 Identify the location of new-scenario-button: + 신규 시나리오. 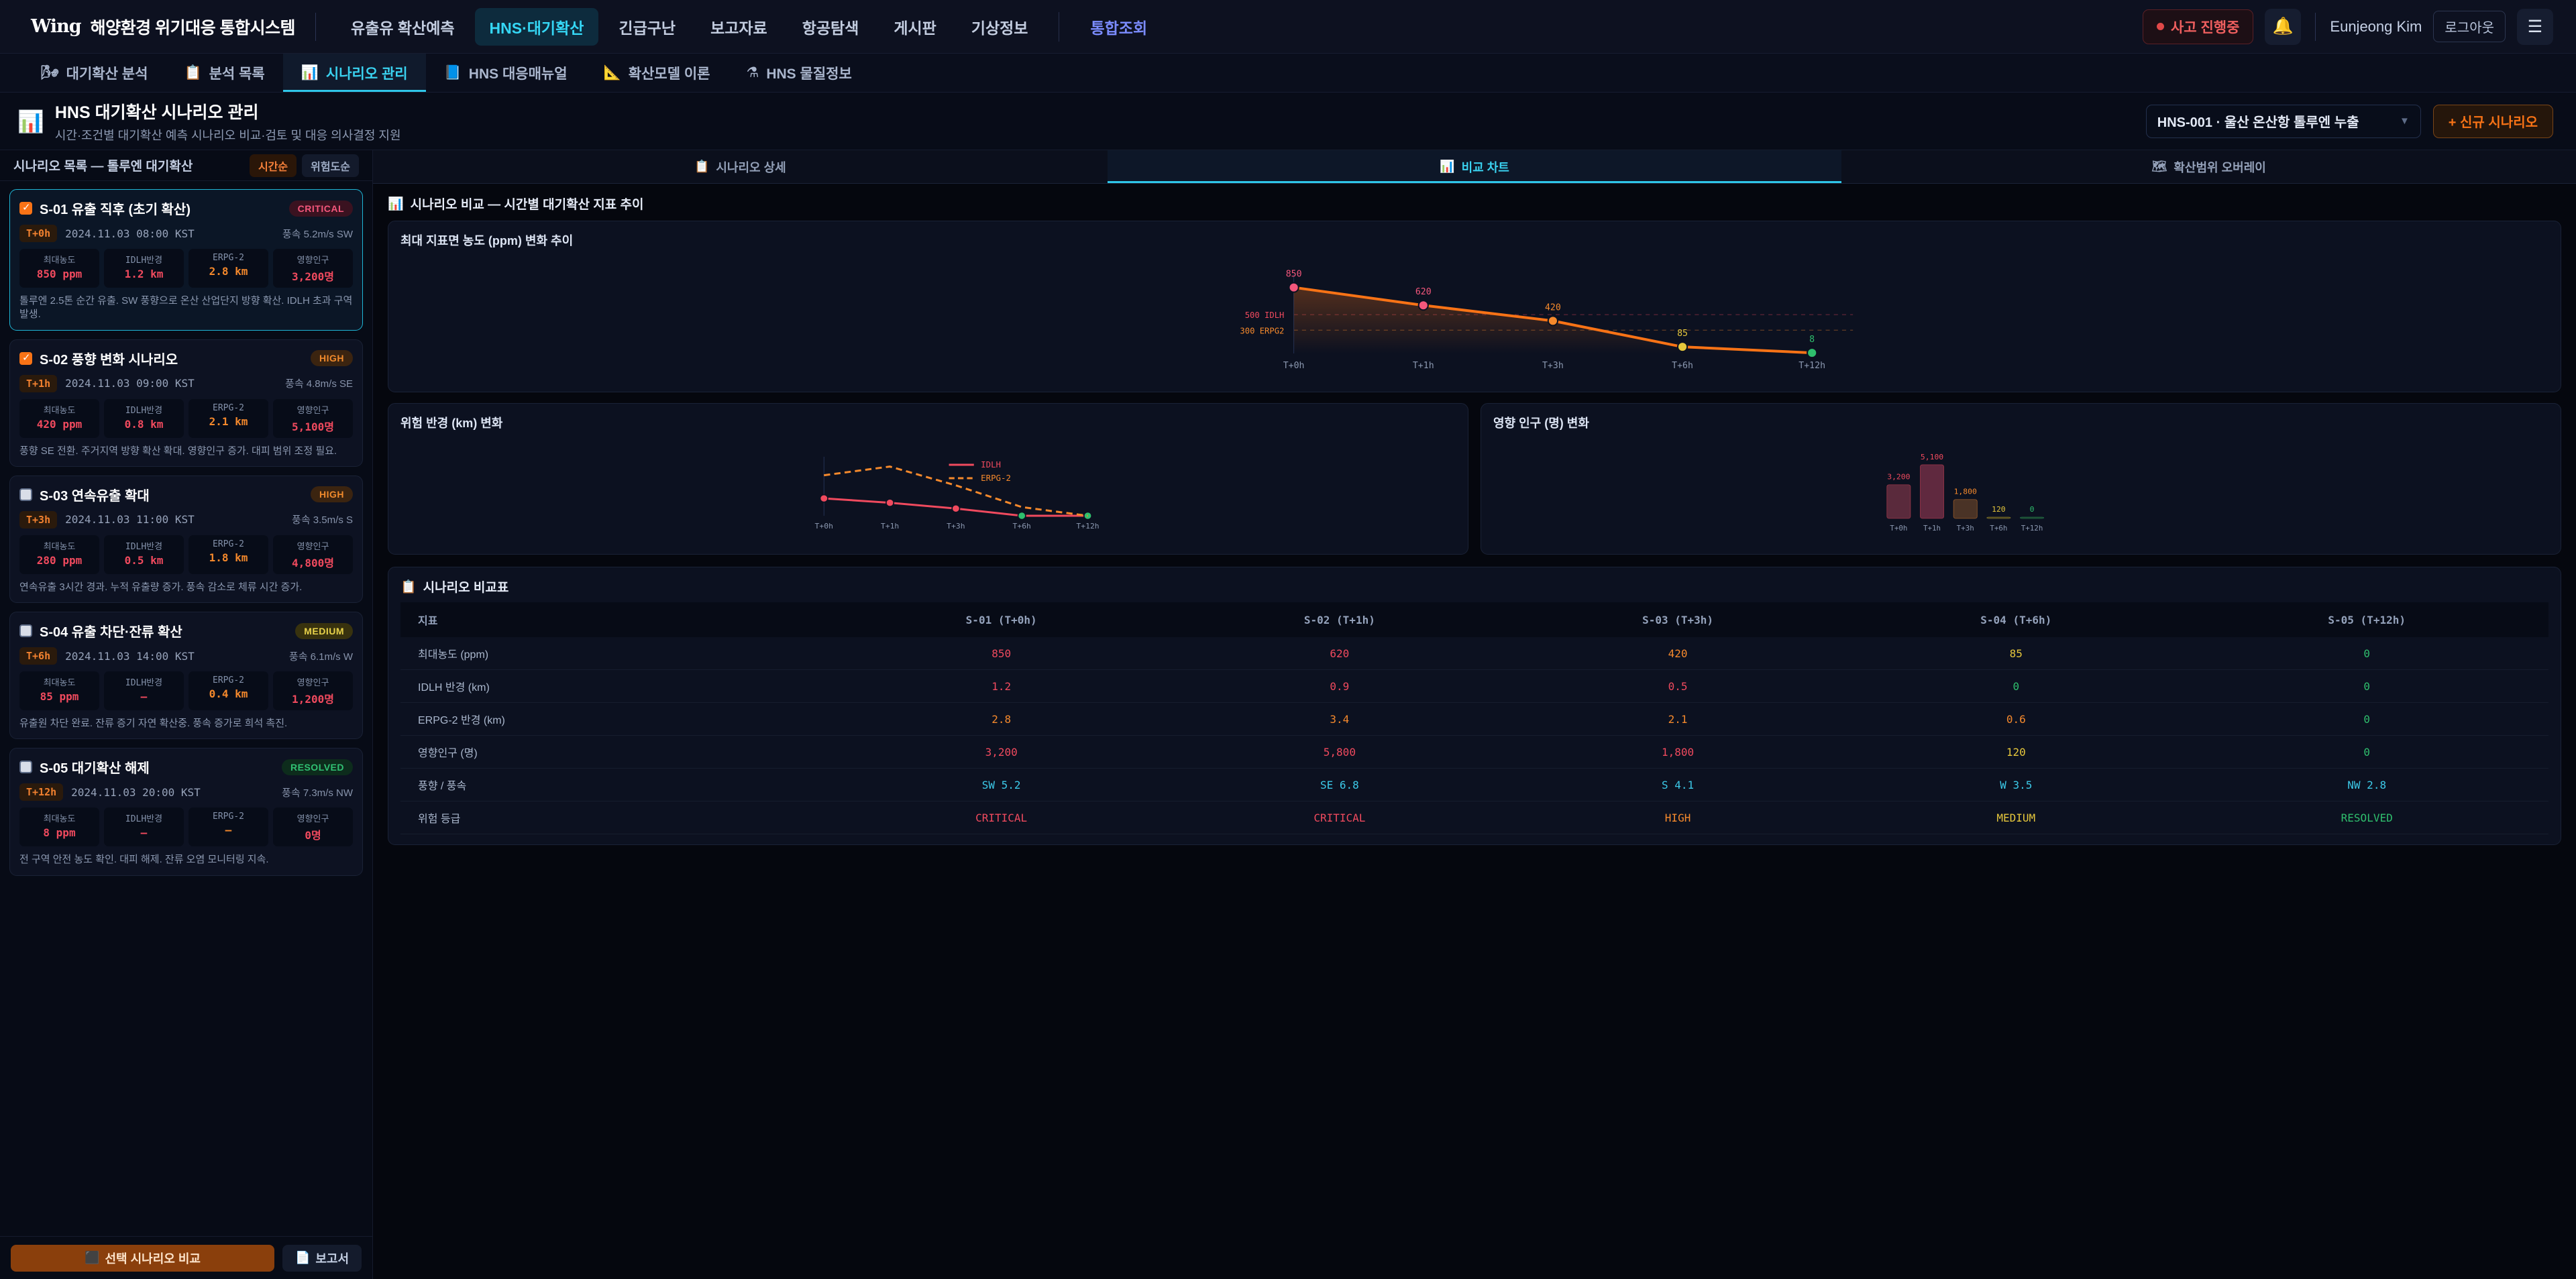
(2492, 121).